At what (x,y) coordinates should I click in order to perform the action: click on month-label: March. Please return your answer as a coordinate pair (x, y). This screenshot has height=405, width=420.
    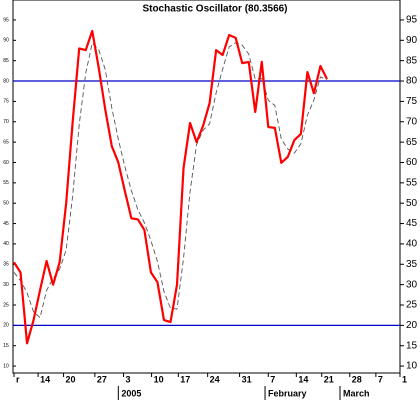
    Looking at the image, I should click on (356, 393).